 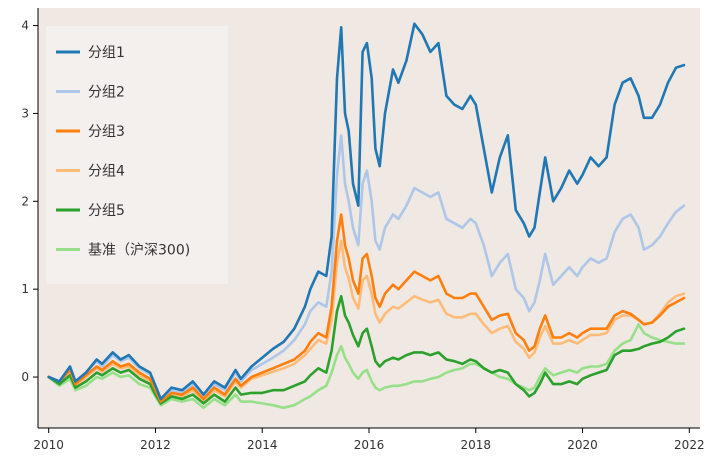 What do you see at coordinates (106, 93) in the screenshot?
I see `legend-label: 分组2` at bounding box center [106, 93].